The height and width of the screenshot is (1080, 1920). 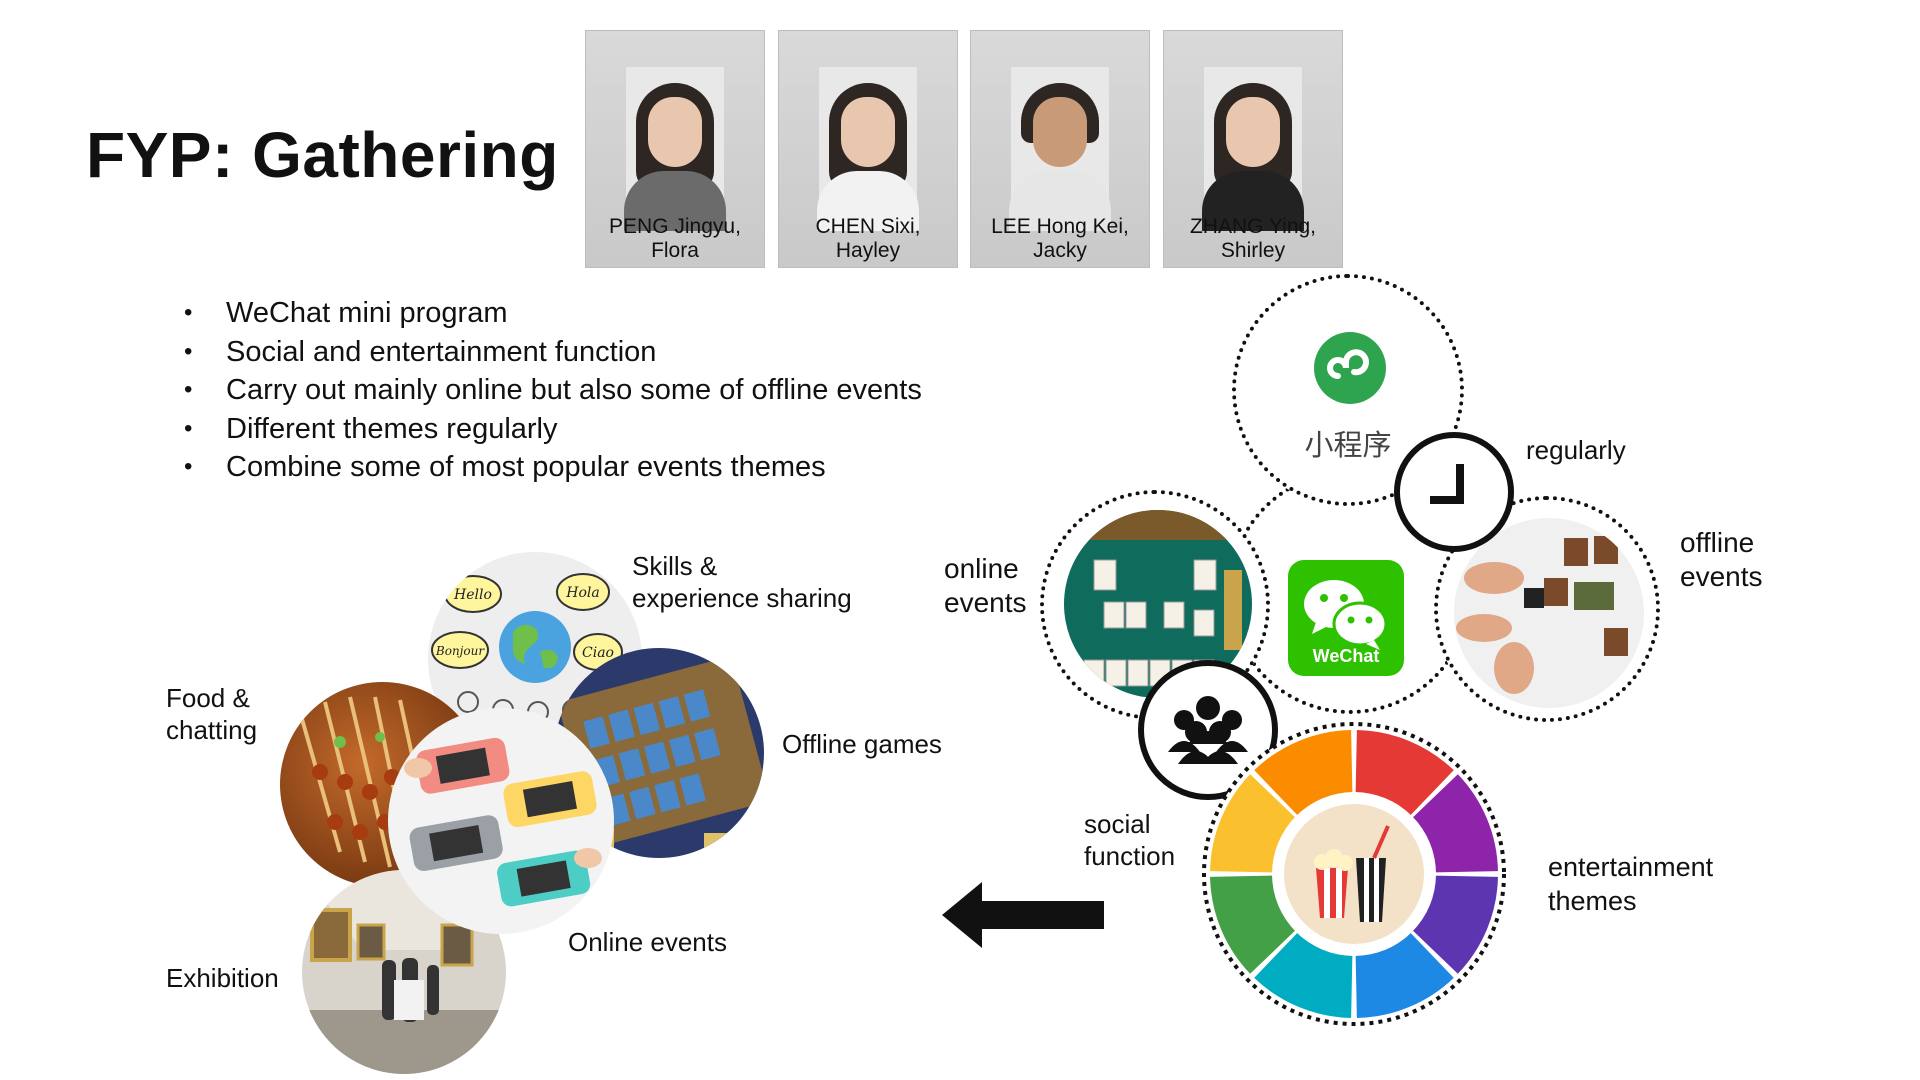 What do you see at coordinates (985, 585) in the screenshot?
I see `label-online-events-diagram: online events` at bounding box center [985, 585].